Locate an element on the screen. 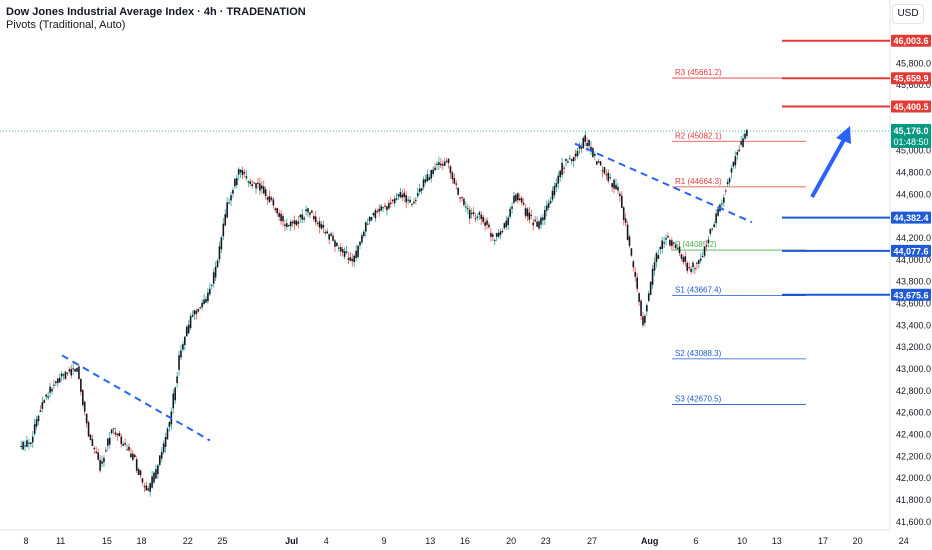 This screenshot has height=550, width=932. y-tick-label: 41,600.0 is located at coordinates (913, 522).